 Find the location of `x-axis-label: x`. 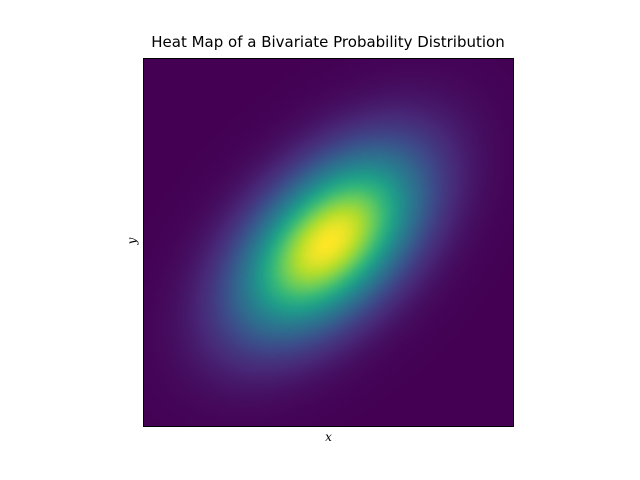

x-axis-label: x is located at coordinates (328, 437).